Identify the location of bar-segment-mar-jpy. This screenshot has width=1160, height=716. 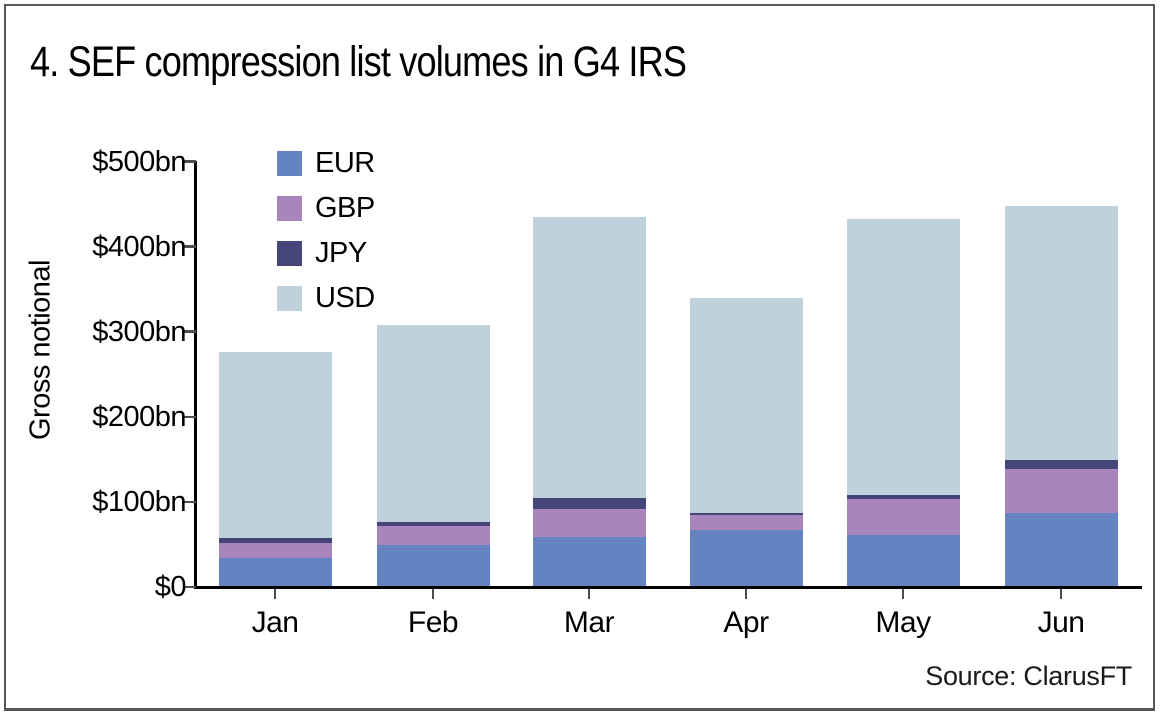
(589, 503).